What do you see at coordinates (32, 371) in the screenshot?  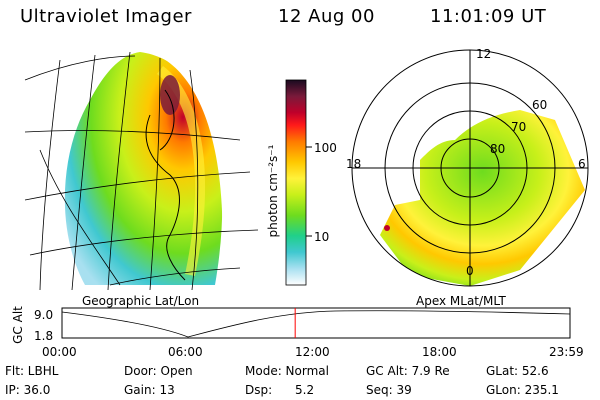 I see `status-filter: Flt: LBHL` at bounding box center [32, 371].